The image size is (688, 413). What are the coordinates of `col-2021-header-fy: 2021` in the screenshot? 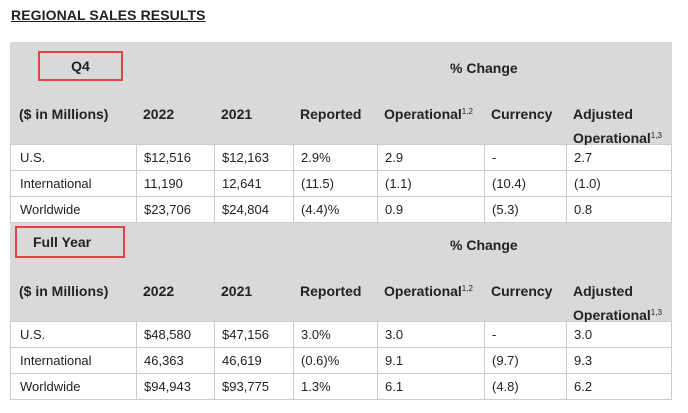 It's located at (237, 291).